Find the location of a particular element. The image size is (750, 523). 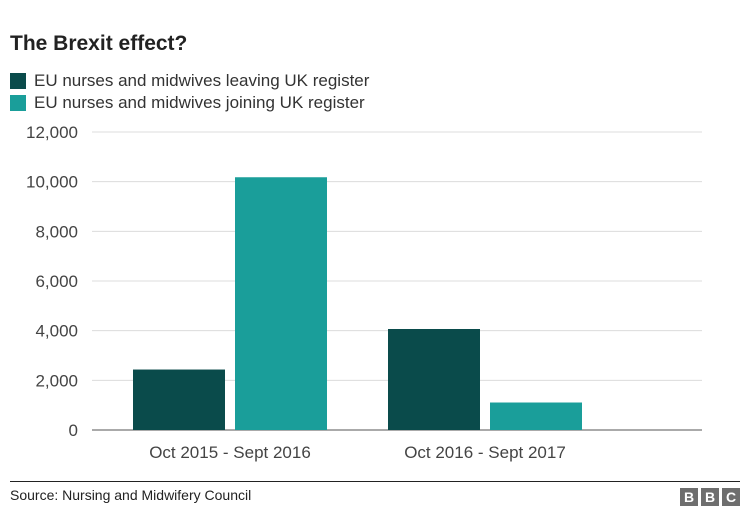

y-tick-label: 10,000 is located at coordinates (52, 182).